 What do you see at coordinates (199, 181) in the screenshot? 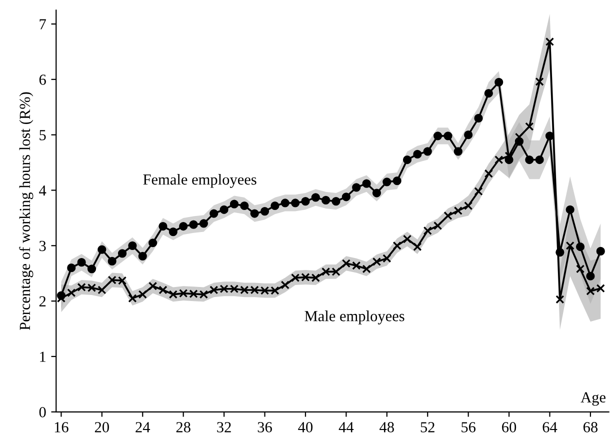
I see `series-label: Female employees` at bounding box center [199, 181].